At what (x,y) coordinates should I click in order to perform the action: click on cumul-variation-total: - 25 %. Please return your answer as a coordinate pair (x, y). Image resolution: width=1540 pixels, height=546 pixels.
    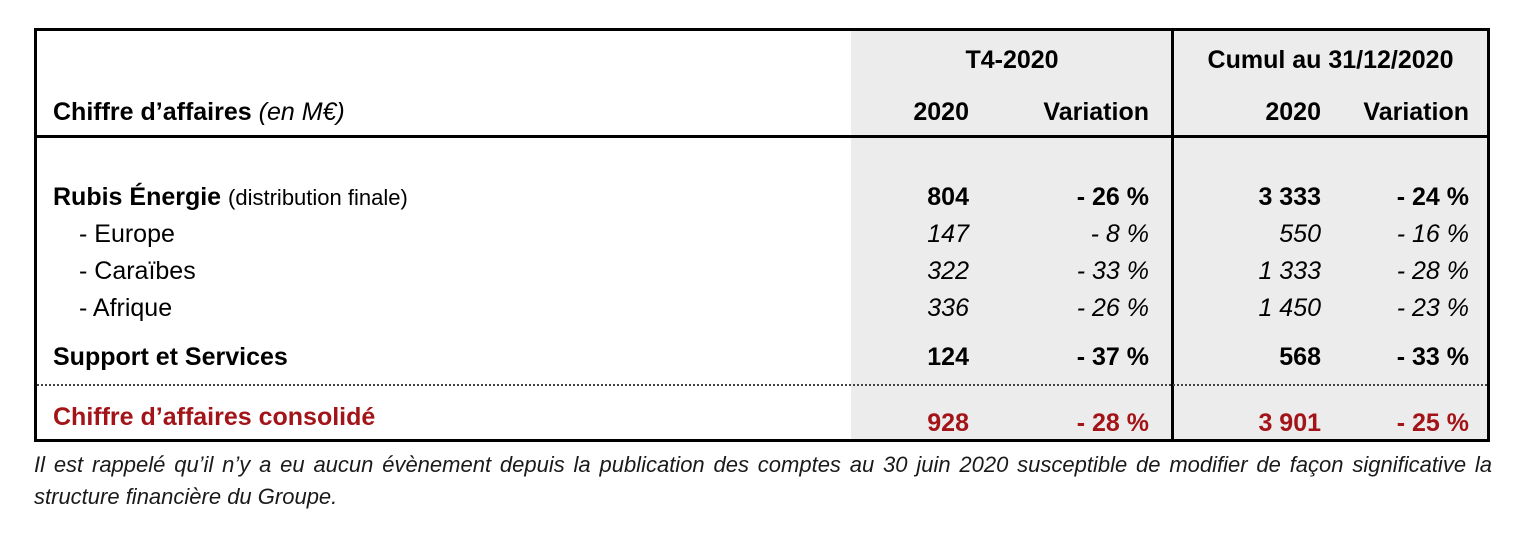
    Looking at the image, I should click on (1432, 423).